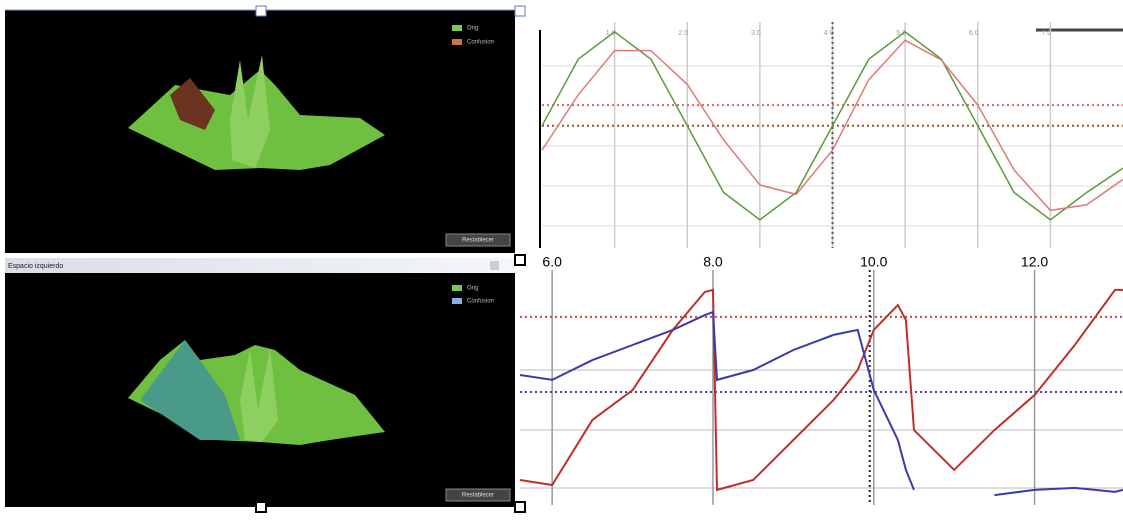  Describe the element at coordinates (901, 33) in the screenshot. I see `x-tick-label: 5.0` at that location.